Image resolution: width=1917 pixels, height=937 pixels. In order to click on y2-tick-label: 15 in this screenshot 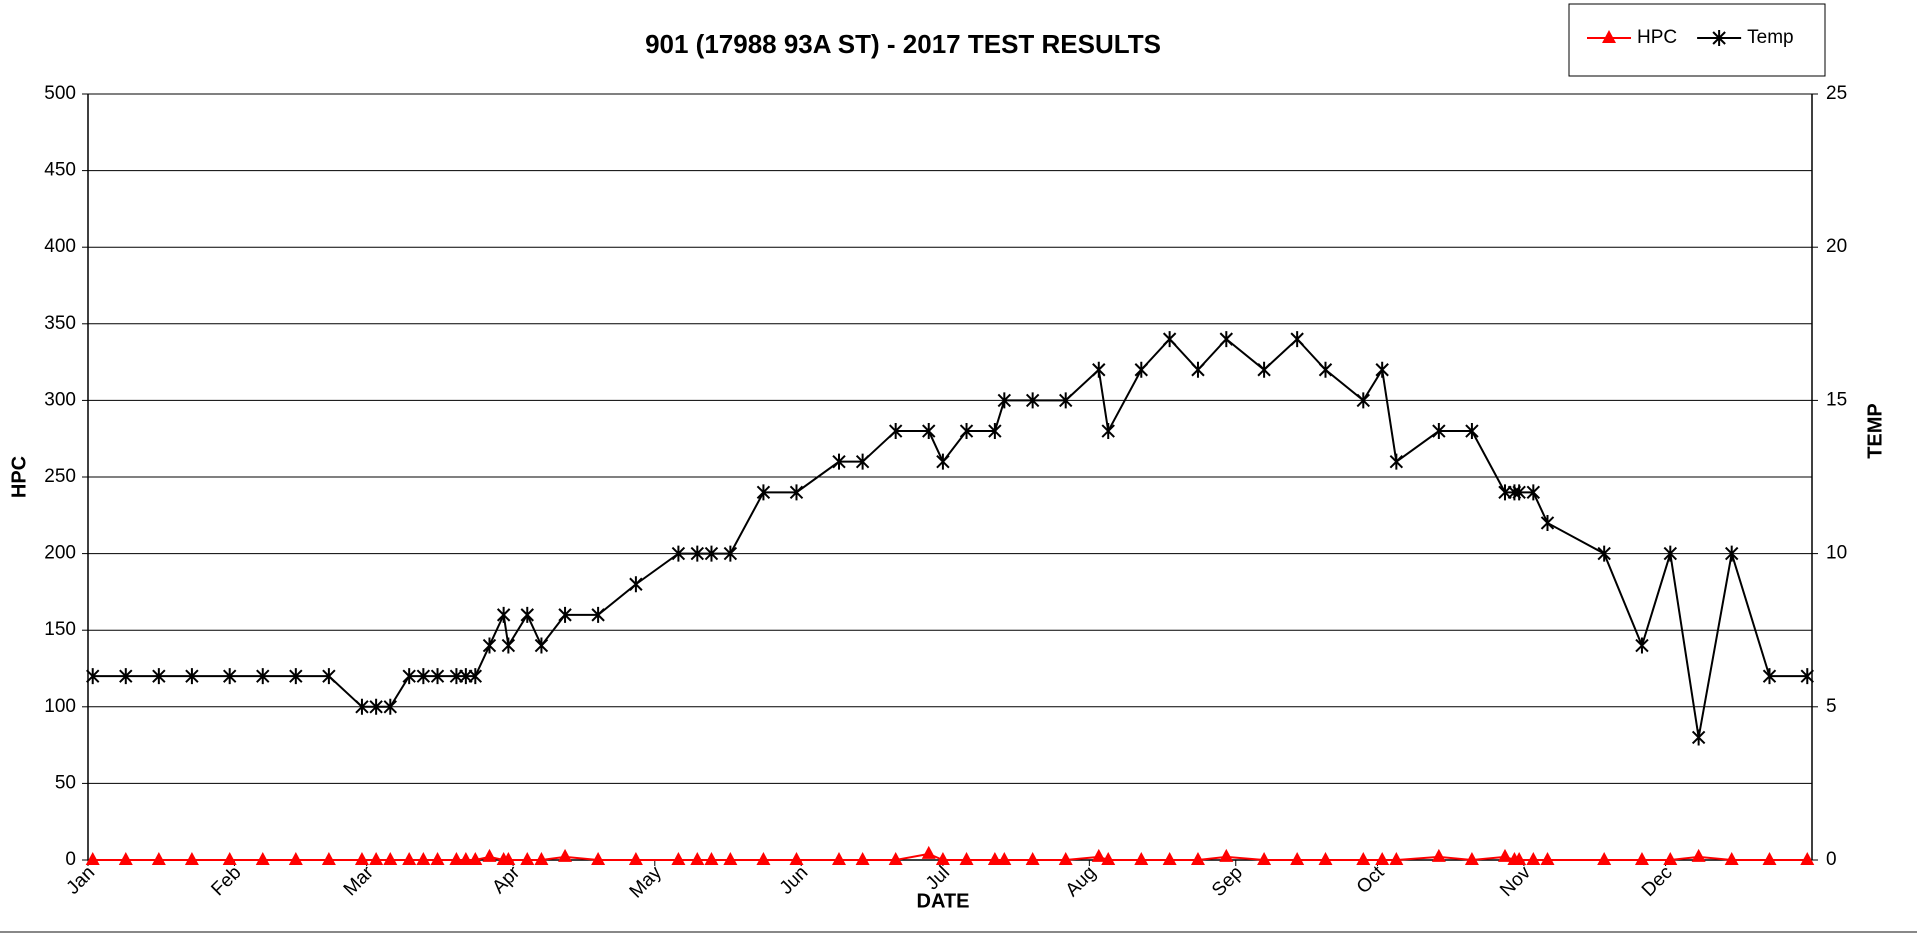, I will do `click(1836, 399)`.